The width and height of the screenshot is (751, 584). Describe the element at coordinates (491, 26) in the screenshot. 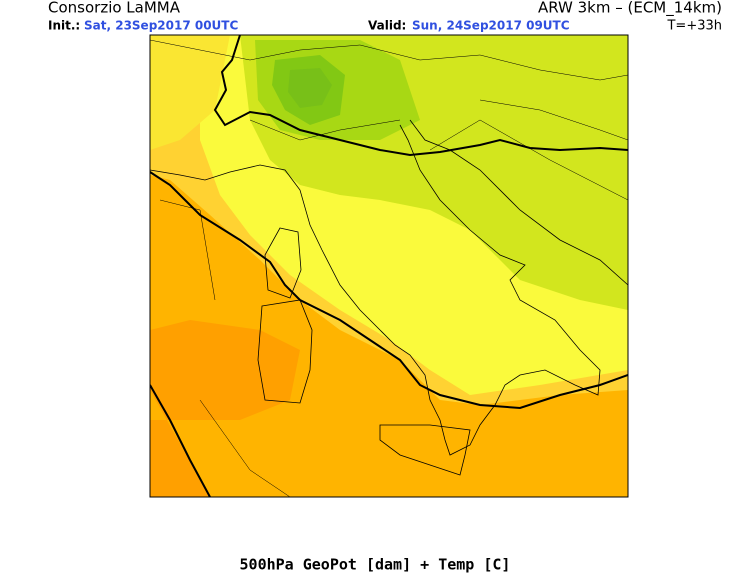

I see `valid-value: Sun, 24Sep2017 09UTC` at that location.